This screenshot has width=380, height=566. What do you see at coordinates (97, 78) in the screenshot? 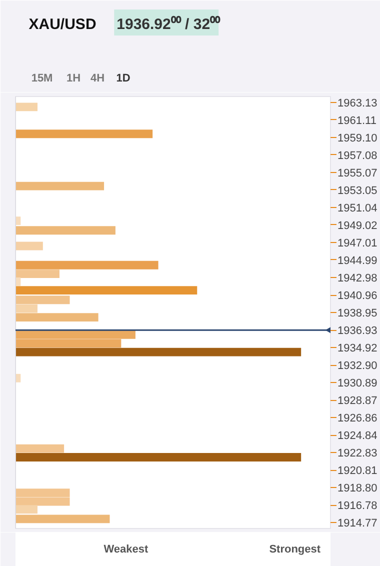
I see `text: 4H` at bounding box center [97, 78].